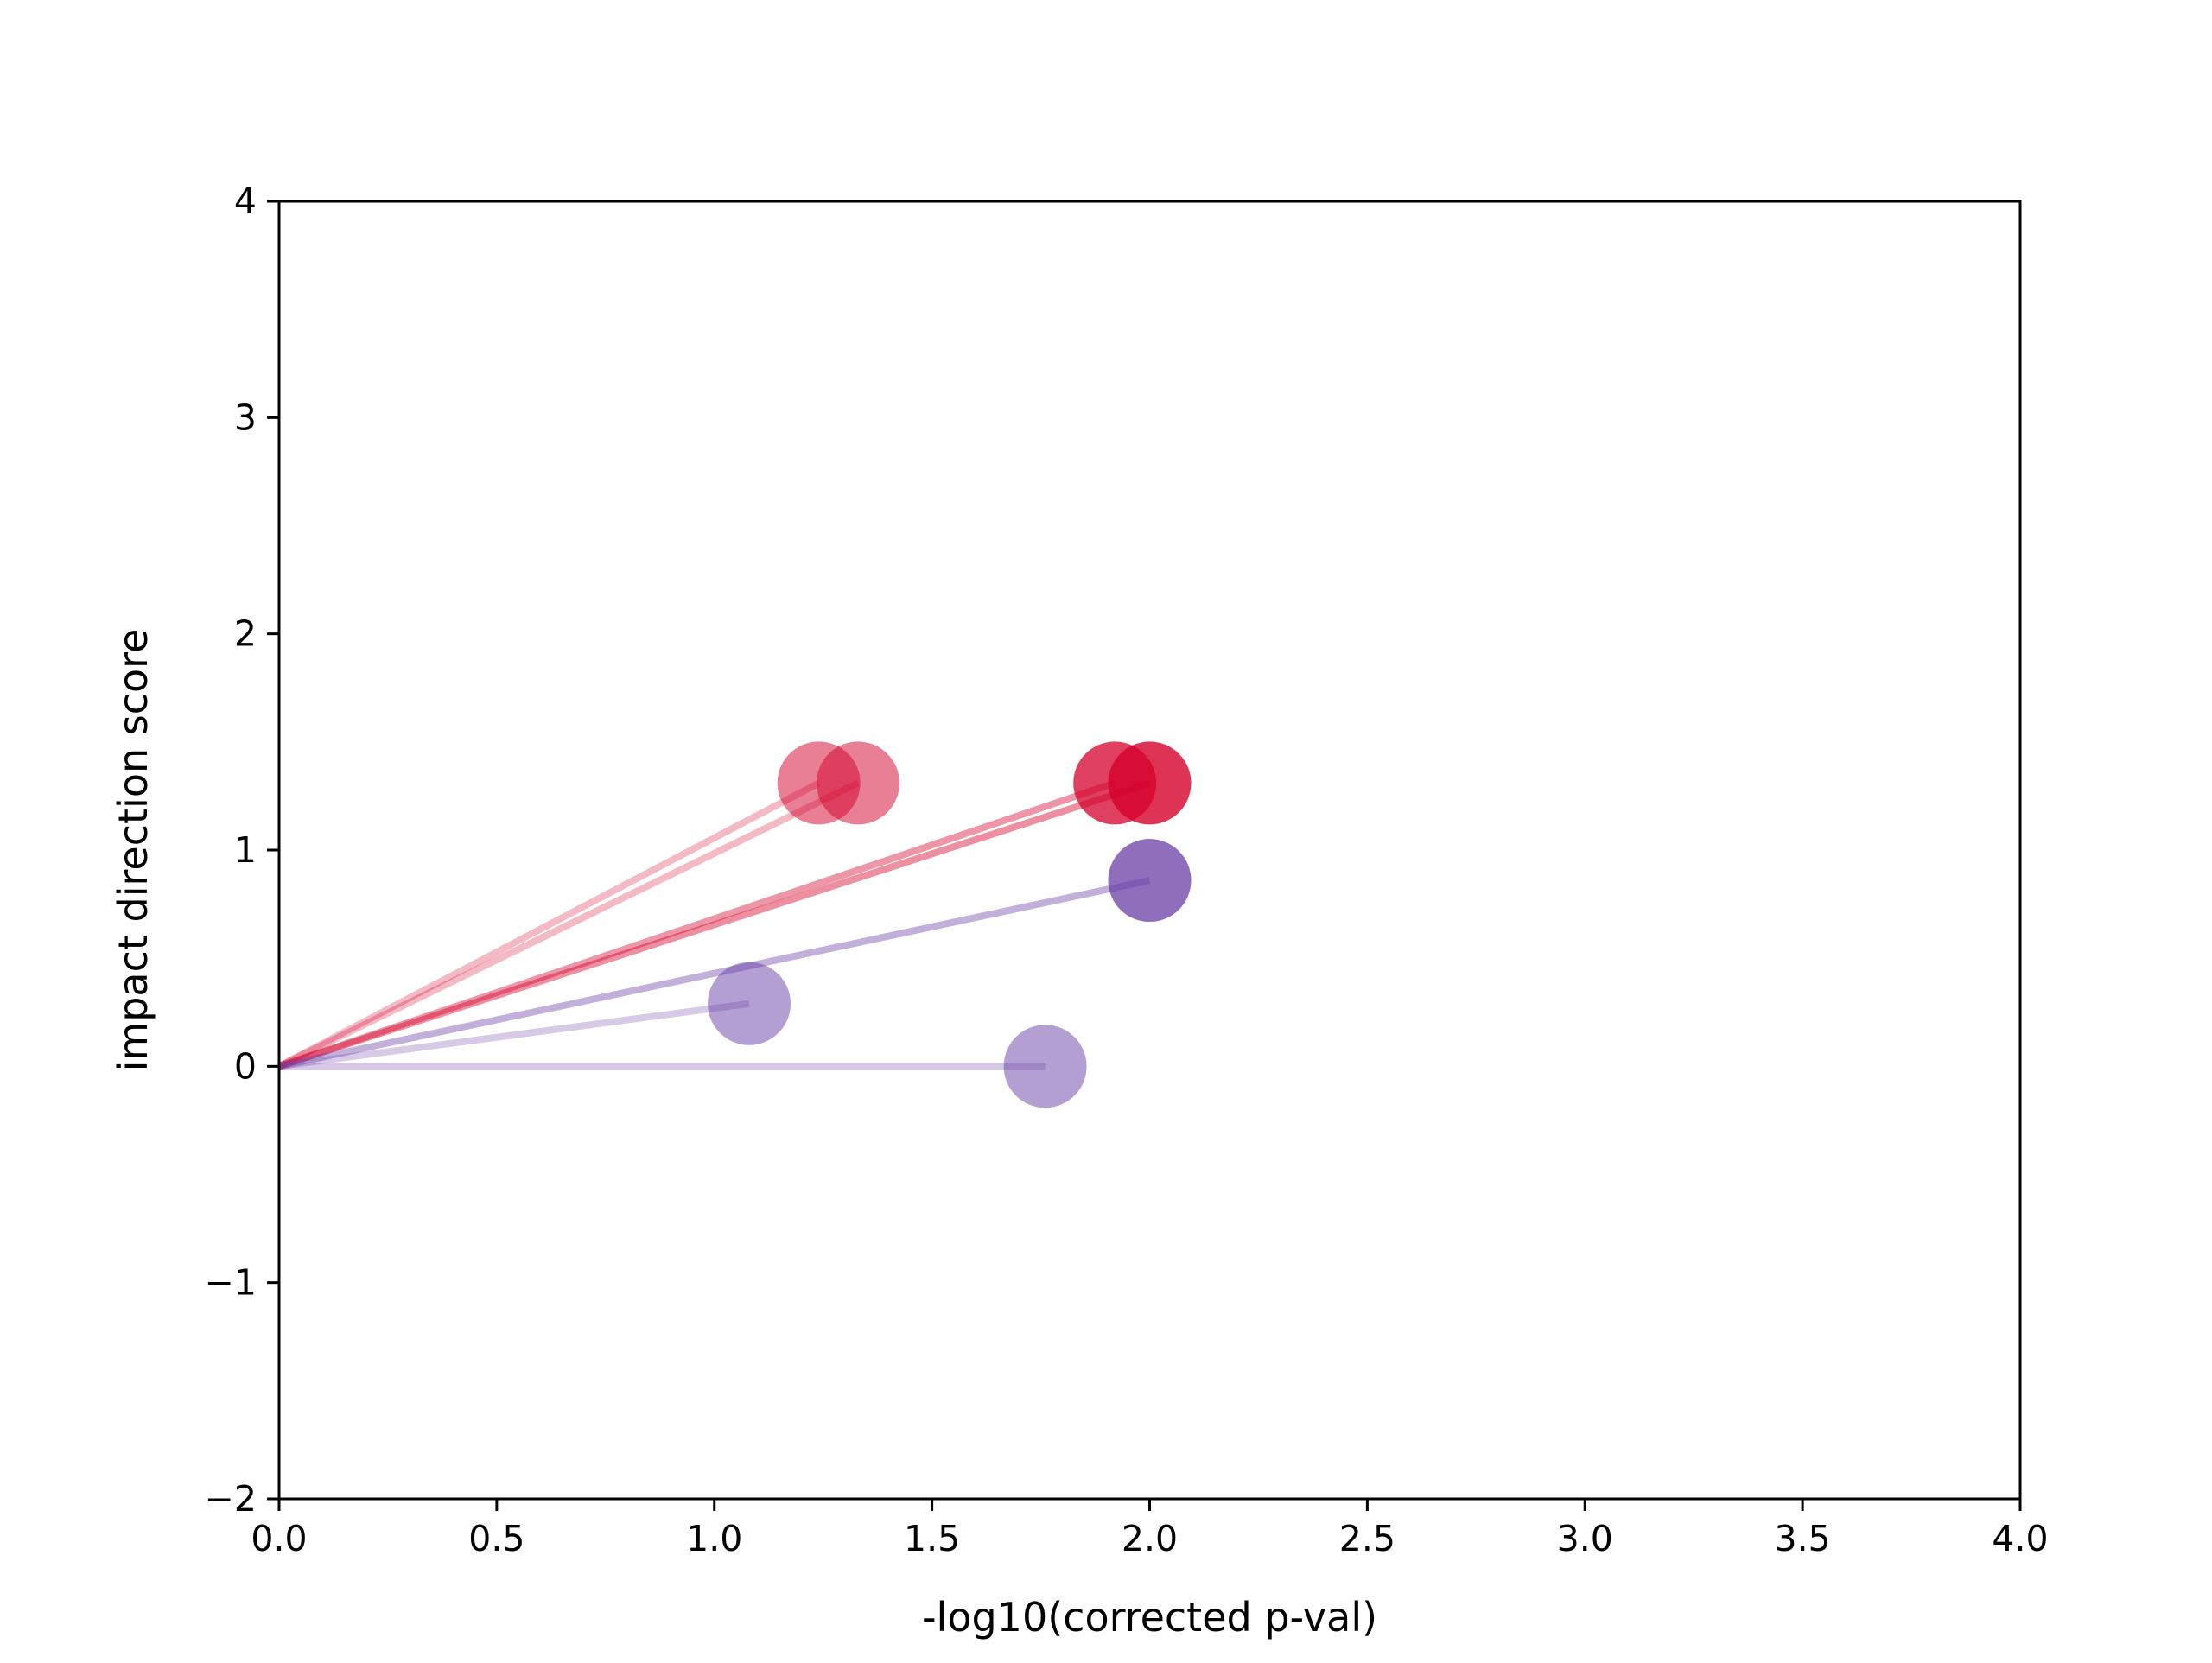 The height and width of the screenshot is (1663, 2212). I want to click on y-tick-label: −2, so click(231, 1499).